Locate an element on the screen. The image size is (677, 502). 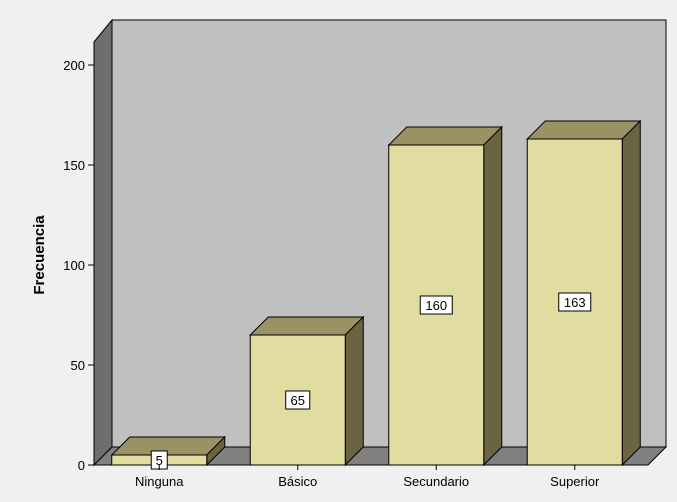
bar-superior: 163 is located at coordinates (584, 293).